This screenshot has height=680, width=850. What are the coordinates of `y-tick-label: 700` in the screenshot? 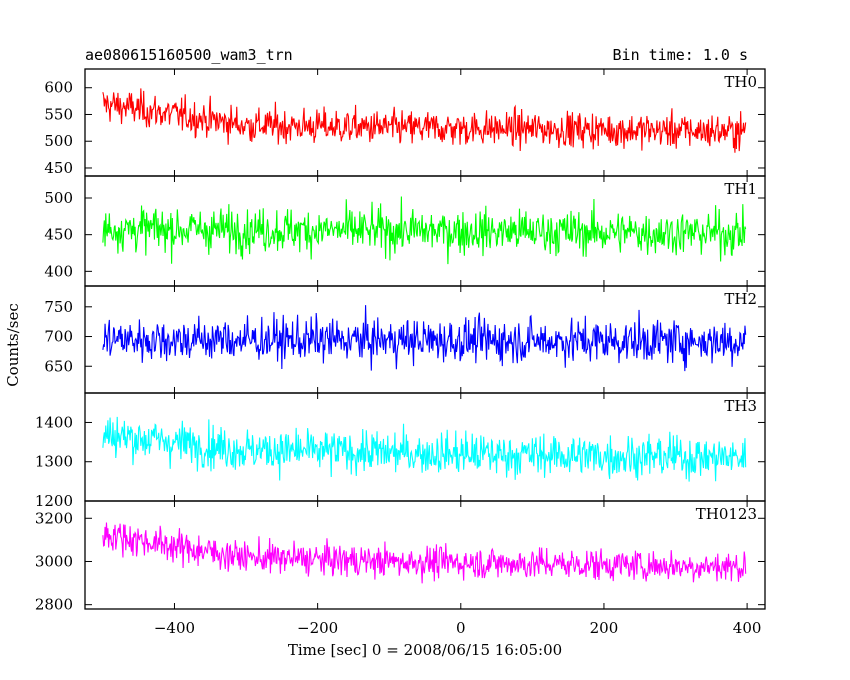 It's located at (58, 337).